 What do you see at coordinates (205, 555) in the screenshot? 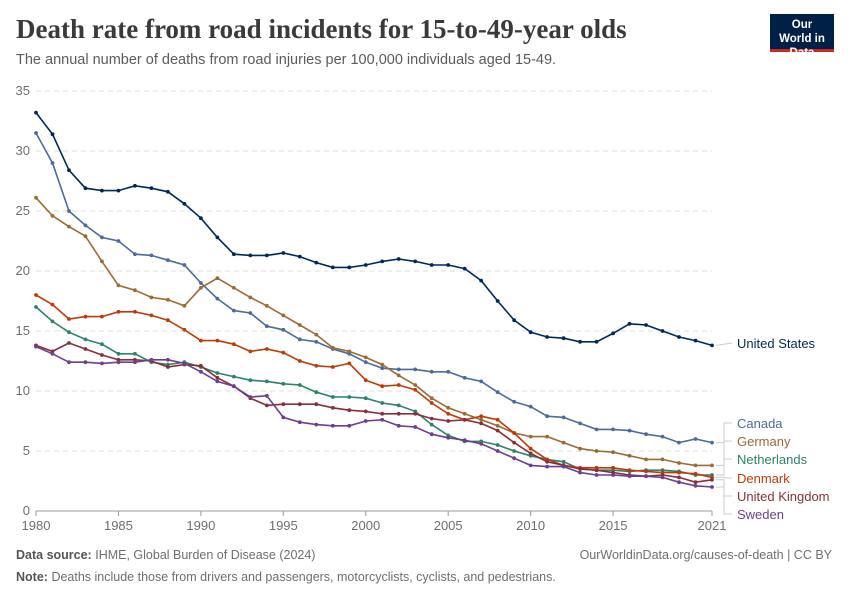
I see `source-text: IHME, Global Burden of Disease (2024)` at bounding box center [205, 555].